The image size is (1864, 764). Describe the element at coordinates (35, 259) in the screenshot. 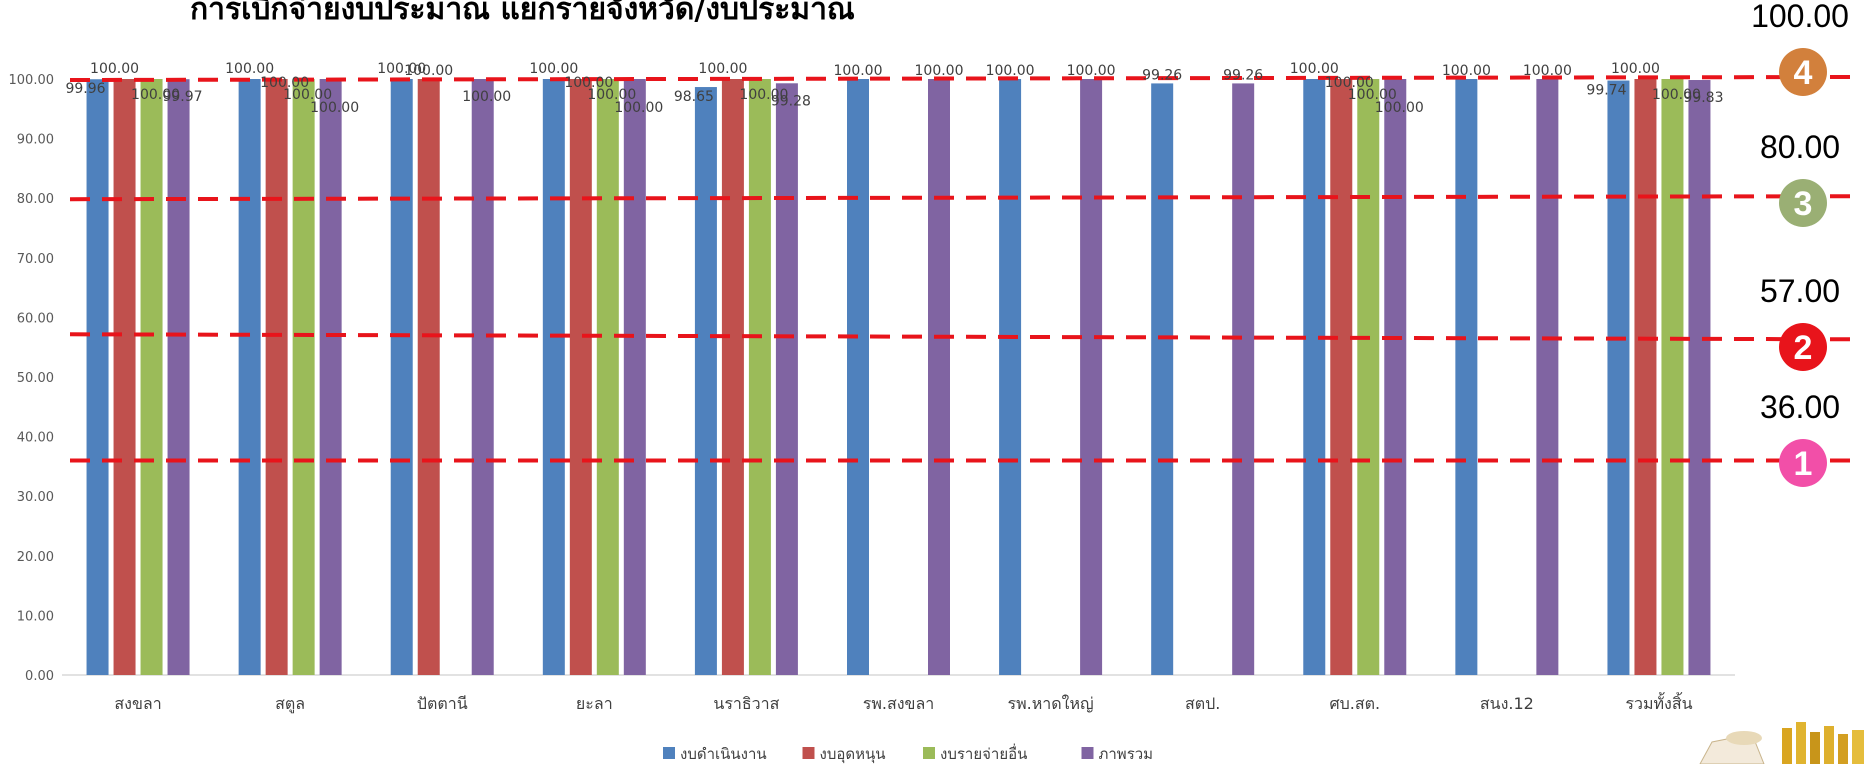

I see `y-tick-label: 70.00` at that location.